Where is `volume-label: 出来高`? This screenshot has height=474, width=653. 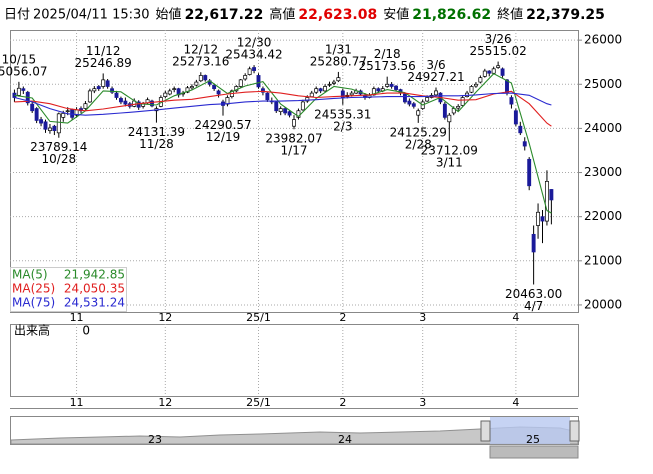
volume-label: 出来高 is located at coordinates (32, 330).